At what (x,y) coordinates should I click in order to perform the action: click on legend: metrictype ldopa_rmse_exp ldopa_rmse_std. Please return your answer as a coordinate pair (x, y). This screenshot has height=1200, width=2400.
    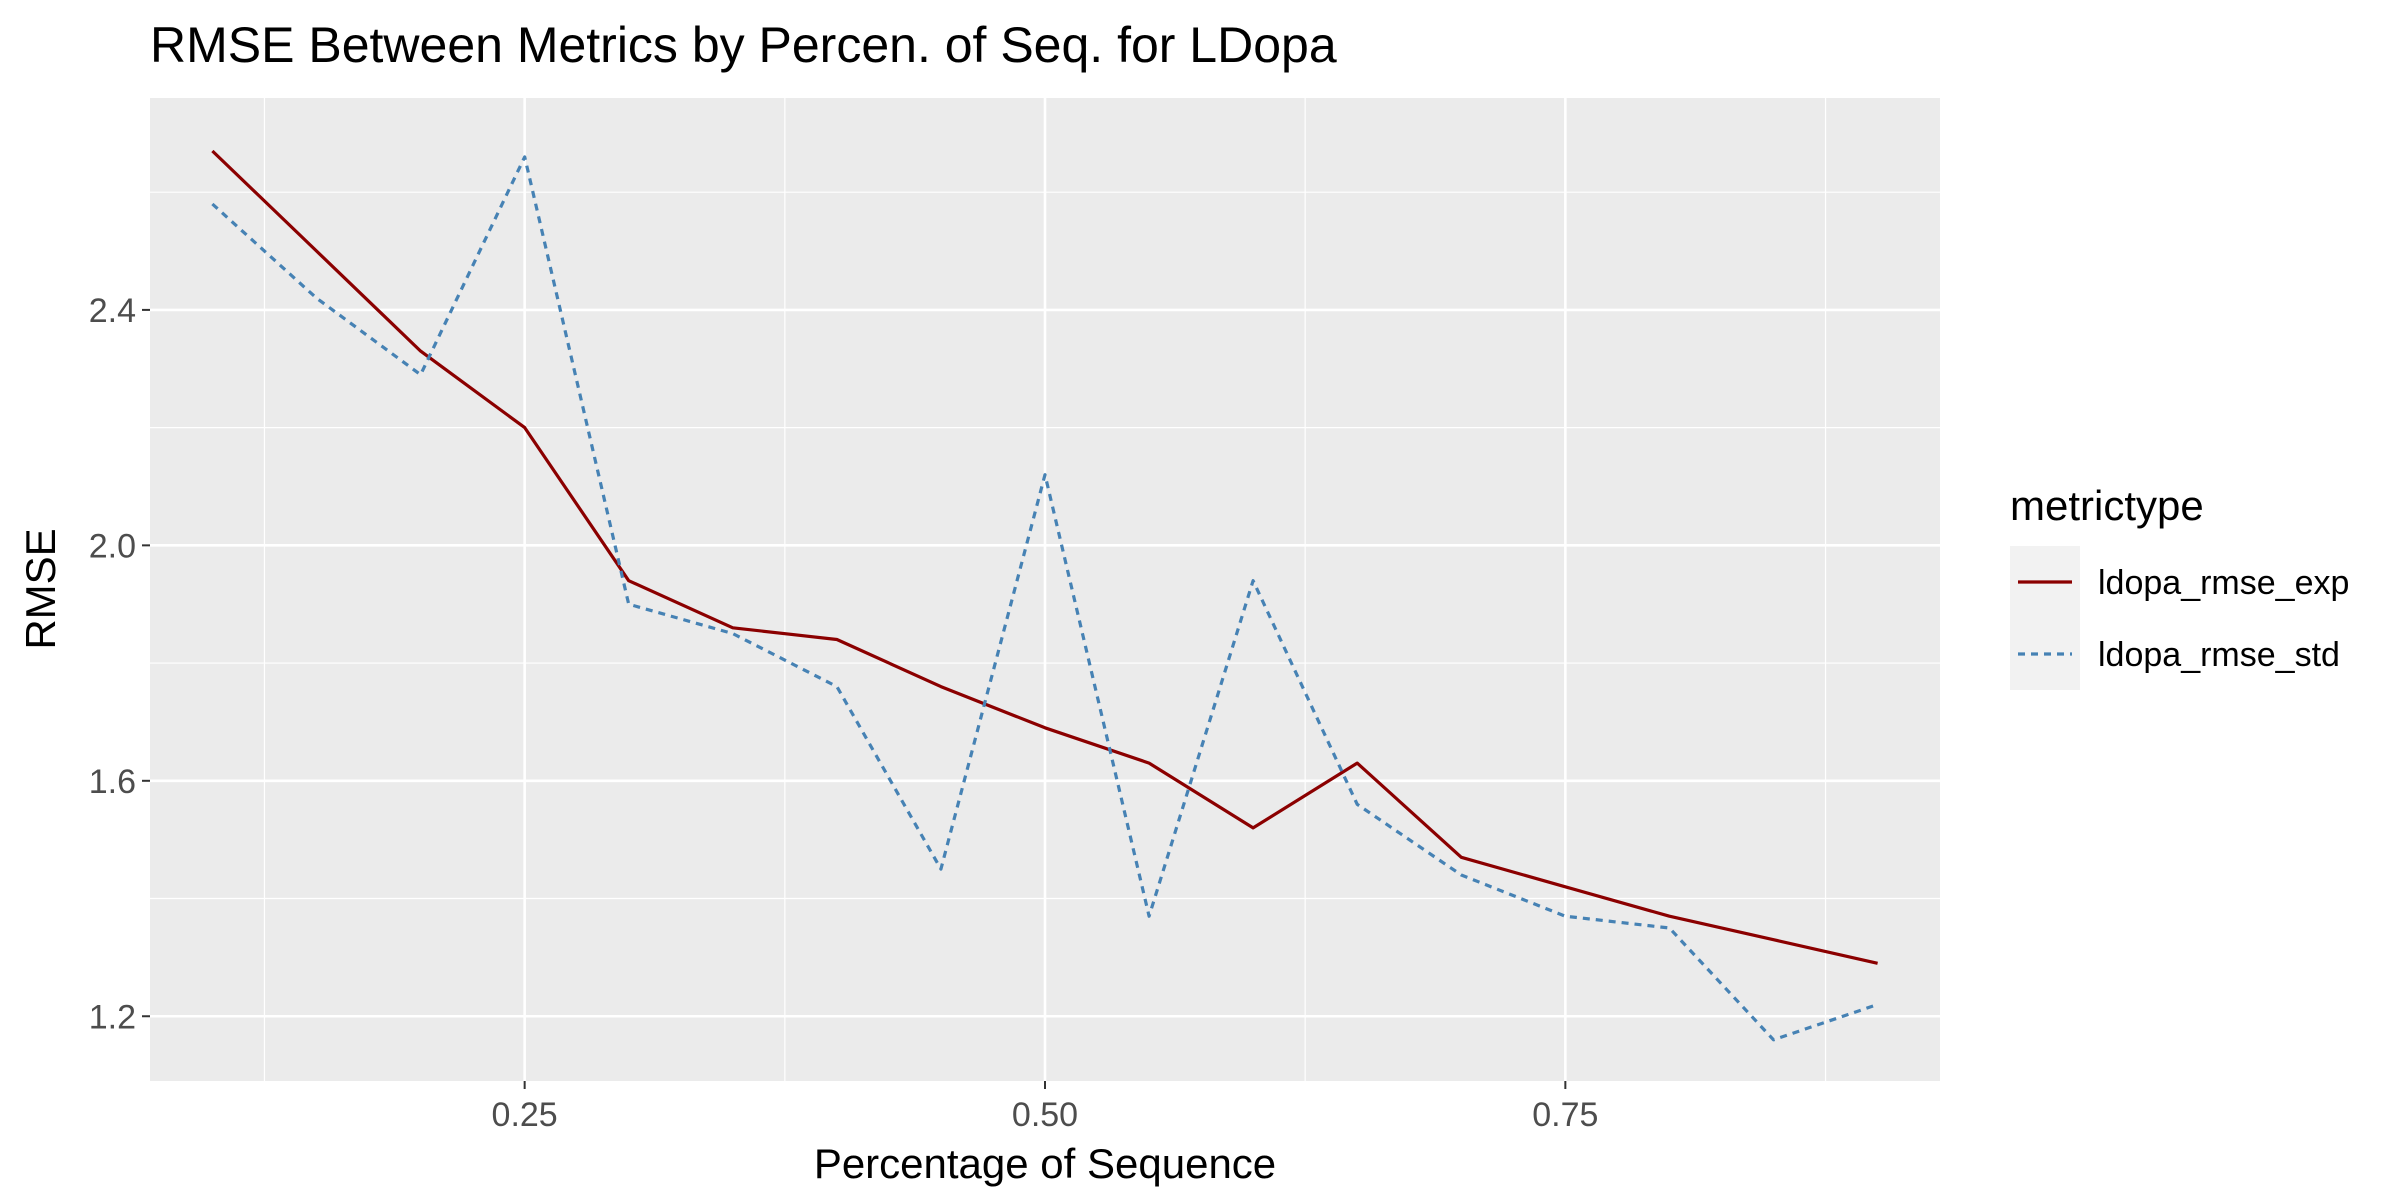
    Looking at the image, I should click on (2179, 586).